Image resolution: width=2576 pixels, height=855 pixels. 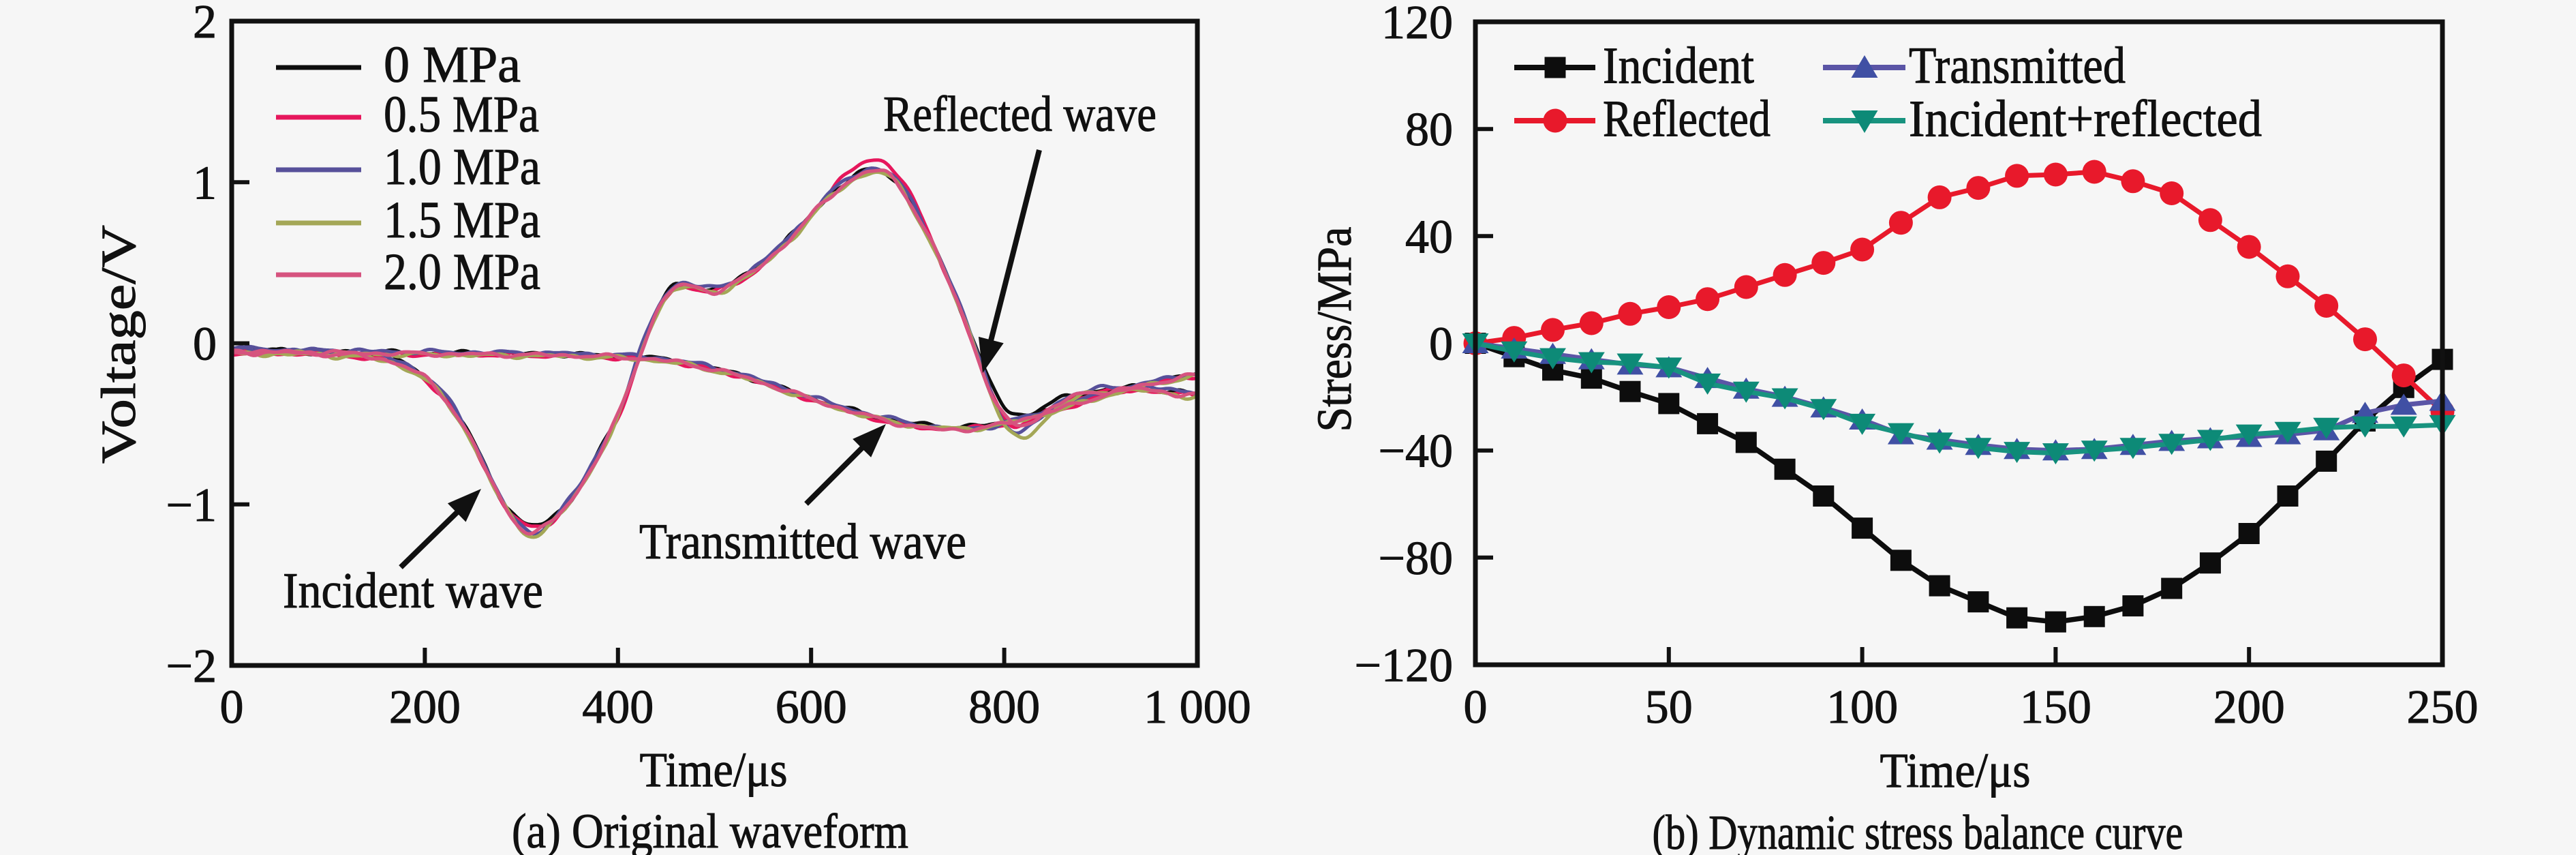 I want to click on svg-text: 1, so click(x=205, y=183).